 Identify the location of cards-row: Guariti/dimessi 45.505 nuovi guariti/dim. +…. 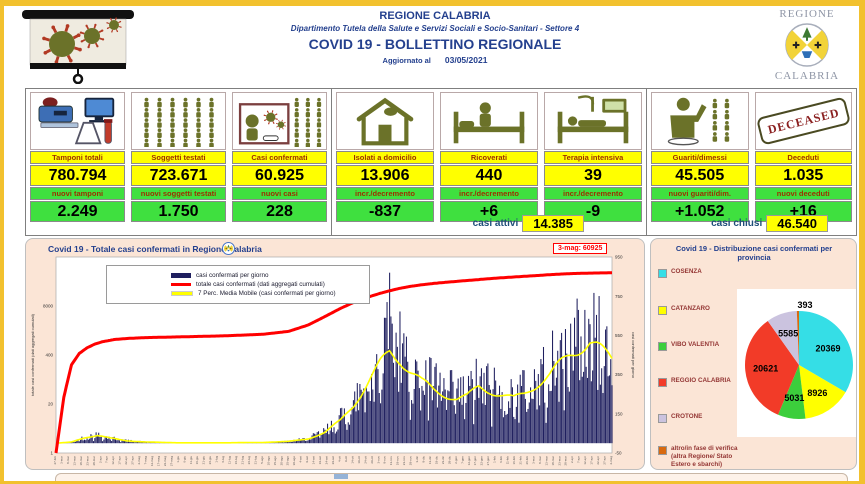
(751, 157).